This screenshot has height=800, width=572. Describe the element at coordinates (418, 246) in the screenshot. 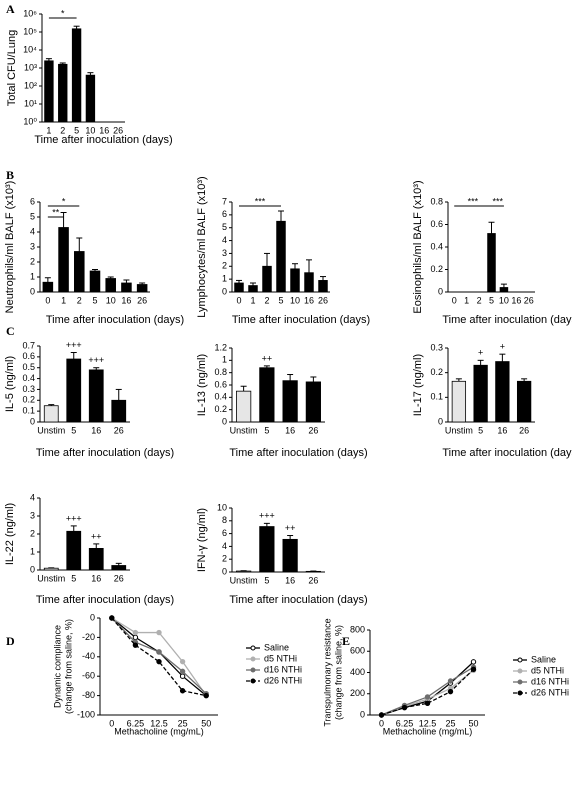

I see `y-axis-label: Eosinophils/ml BALF (x10³)` at that location.